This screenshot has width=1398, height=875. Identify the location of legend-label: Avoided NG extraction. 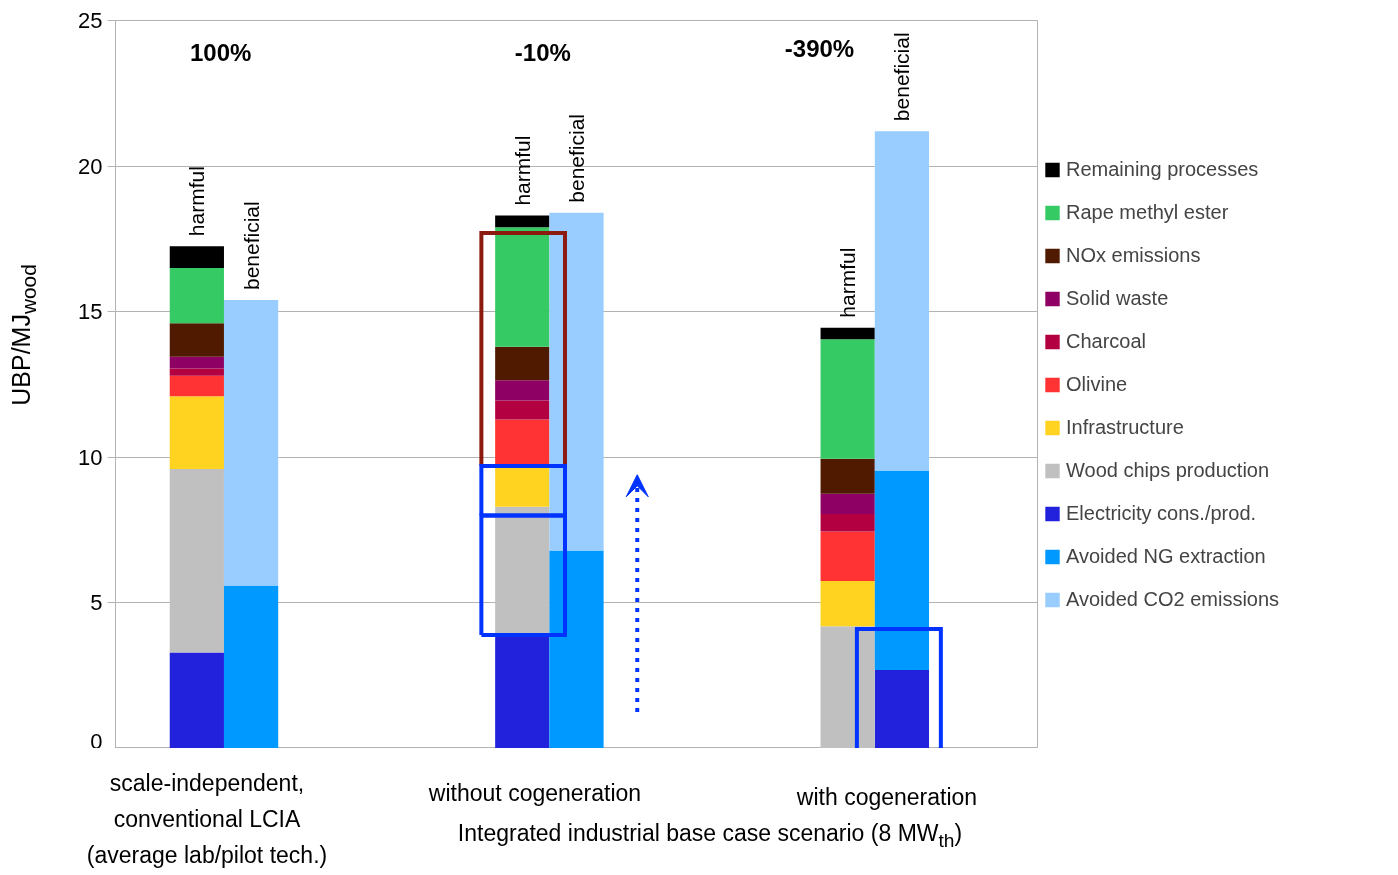
(1166, 556).